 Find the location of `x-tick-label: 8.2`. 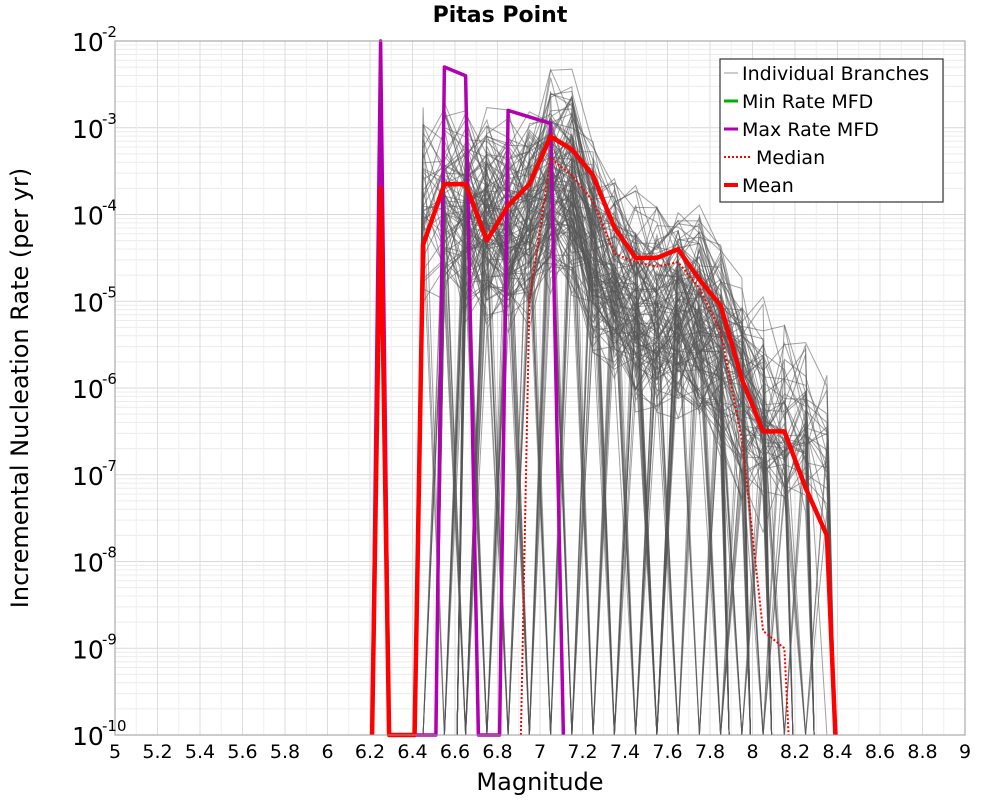

x-tick-label: 8.2 is located at coordinates (795, 752).